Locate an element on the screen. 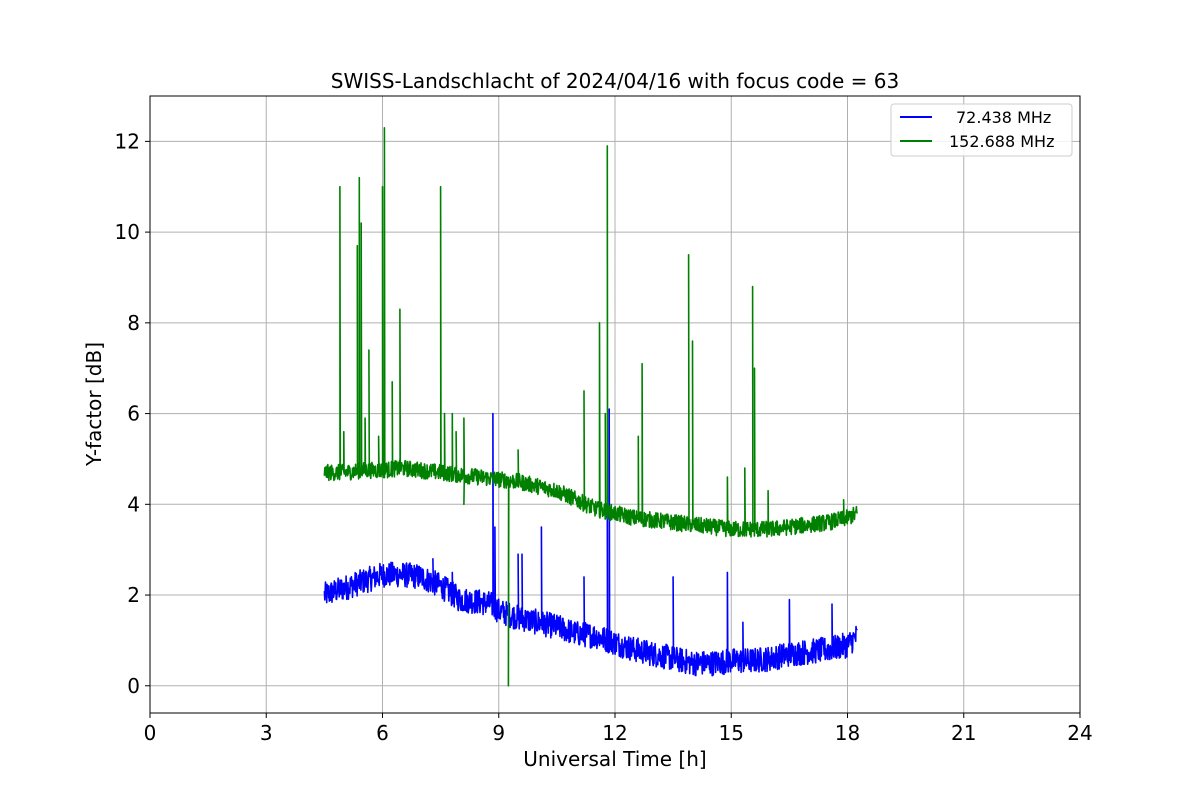 Image resolution: width=1200 pixels, height=800 pixels. y-tick-label: 8 is located at coordinates (133, 323).